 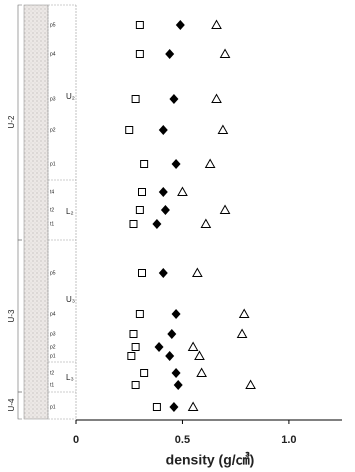 I want to click on subunit-label: U₃, so click(x=70, y=299).